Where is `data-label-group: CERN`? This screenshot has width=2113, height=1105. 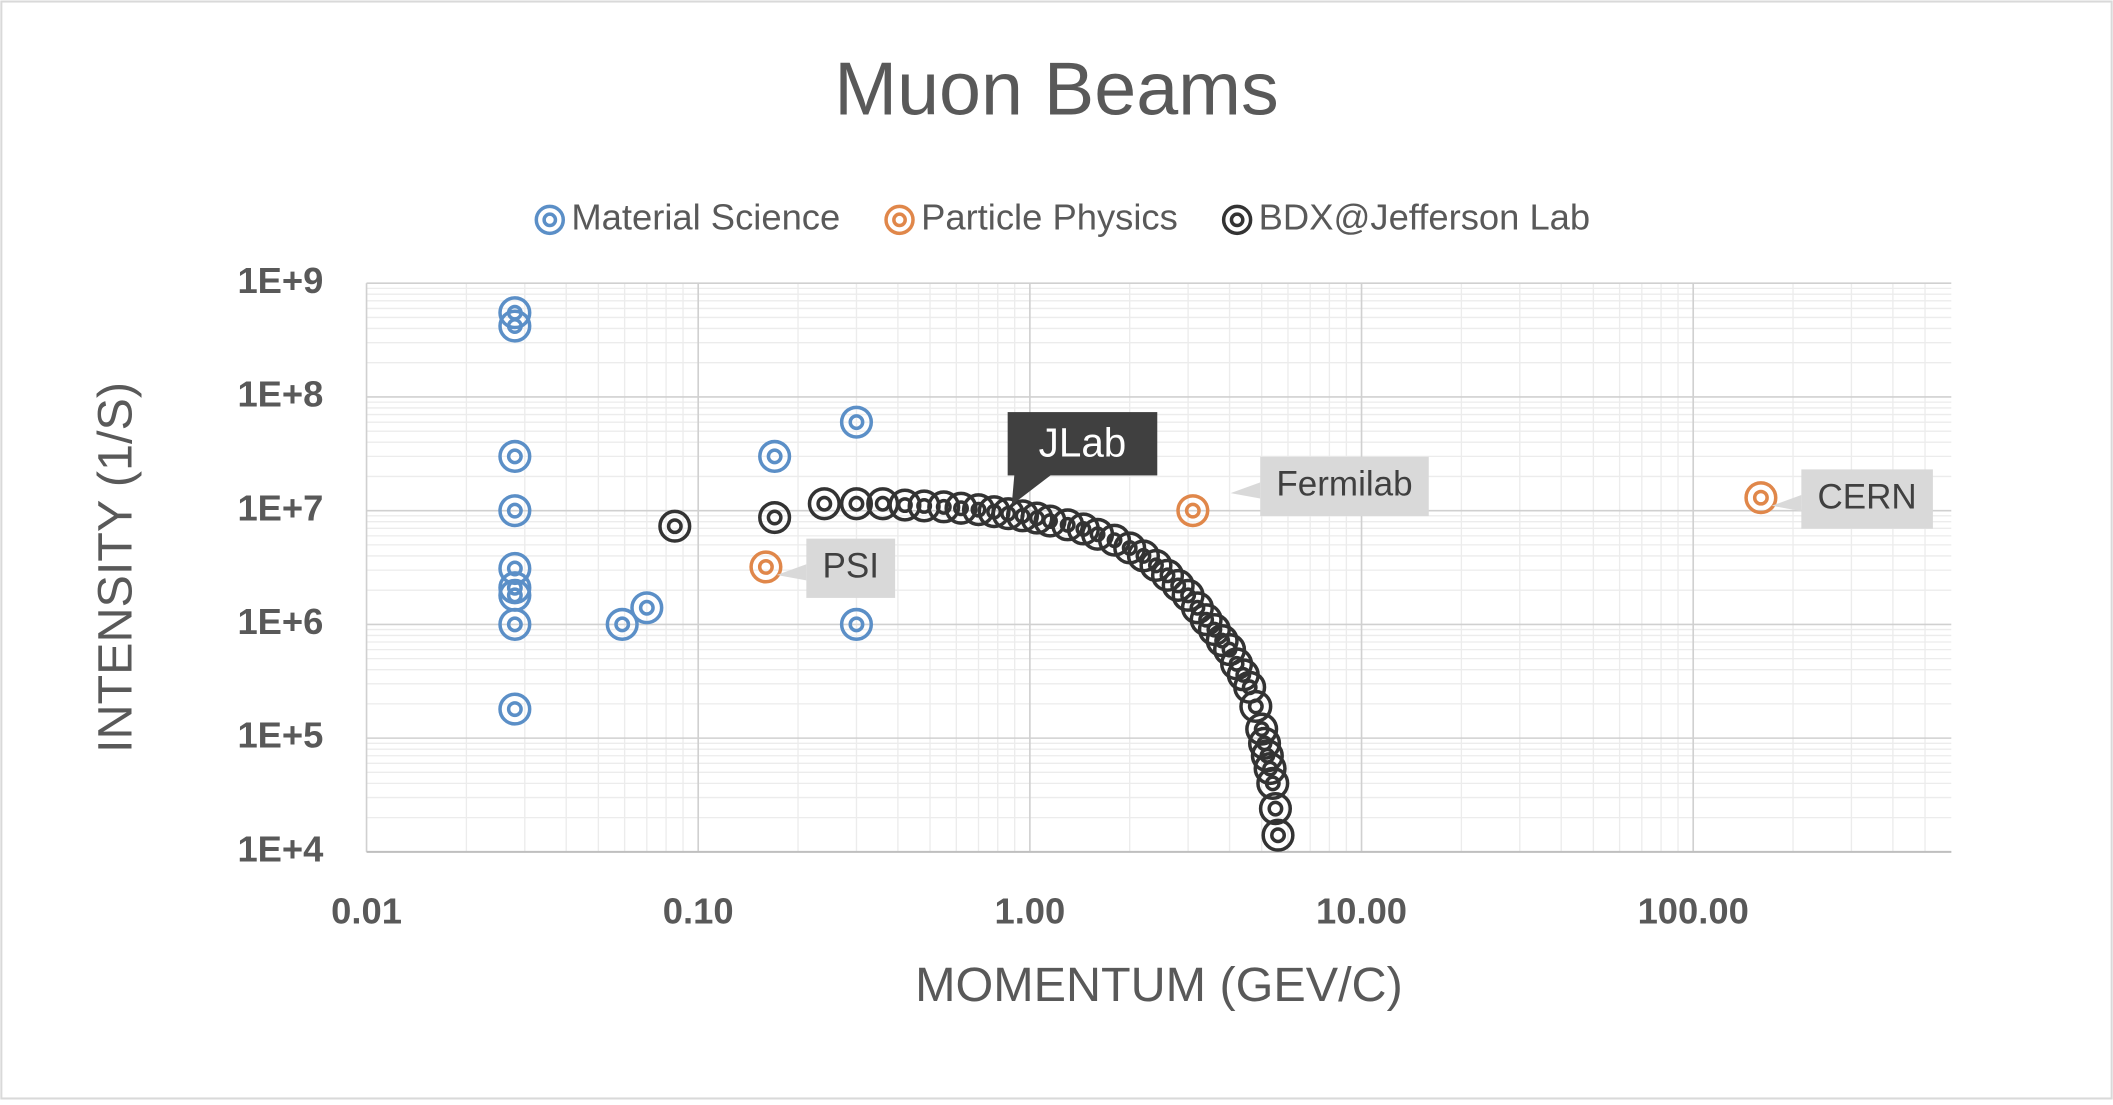
data-label-group: CERN is located at coordinates (1852, 499).